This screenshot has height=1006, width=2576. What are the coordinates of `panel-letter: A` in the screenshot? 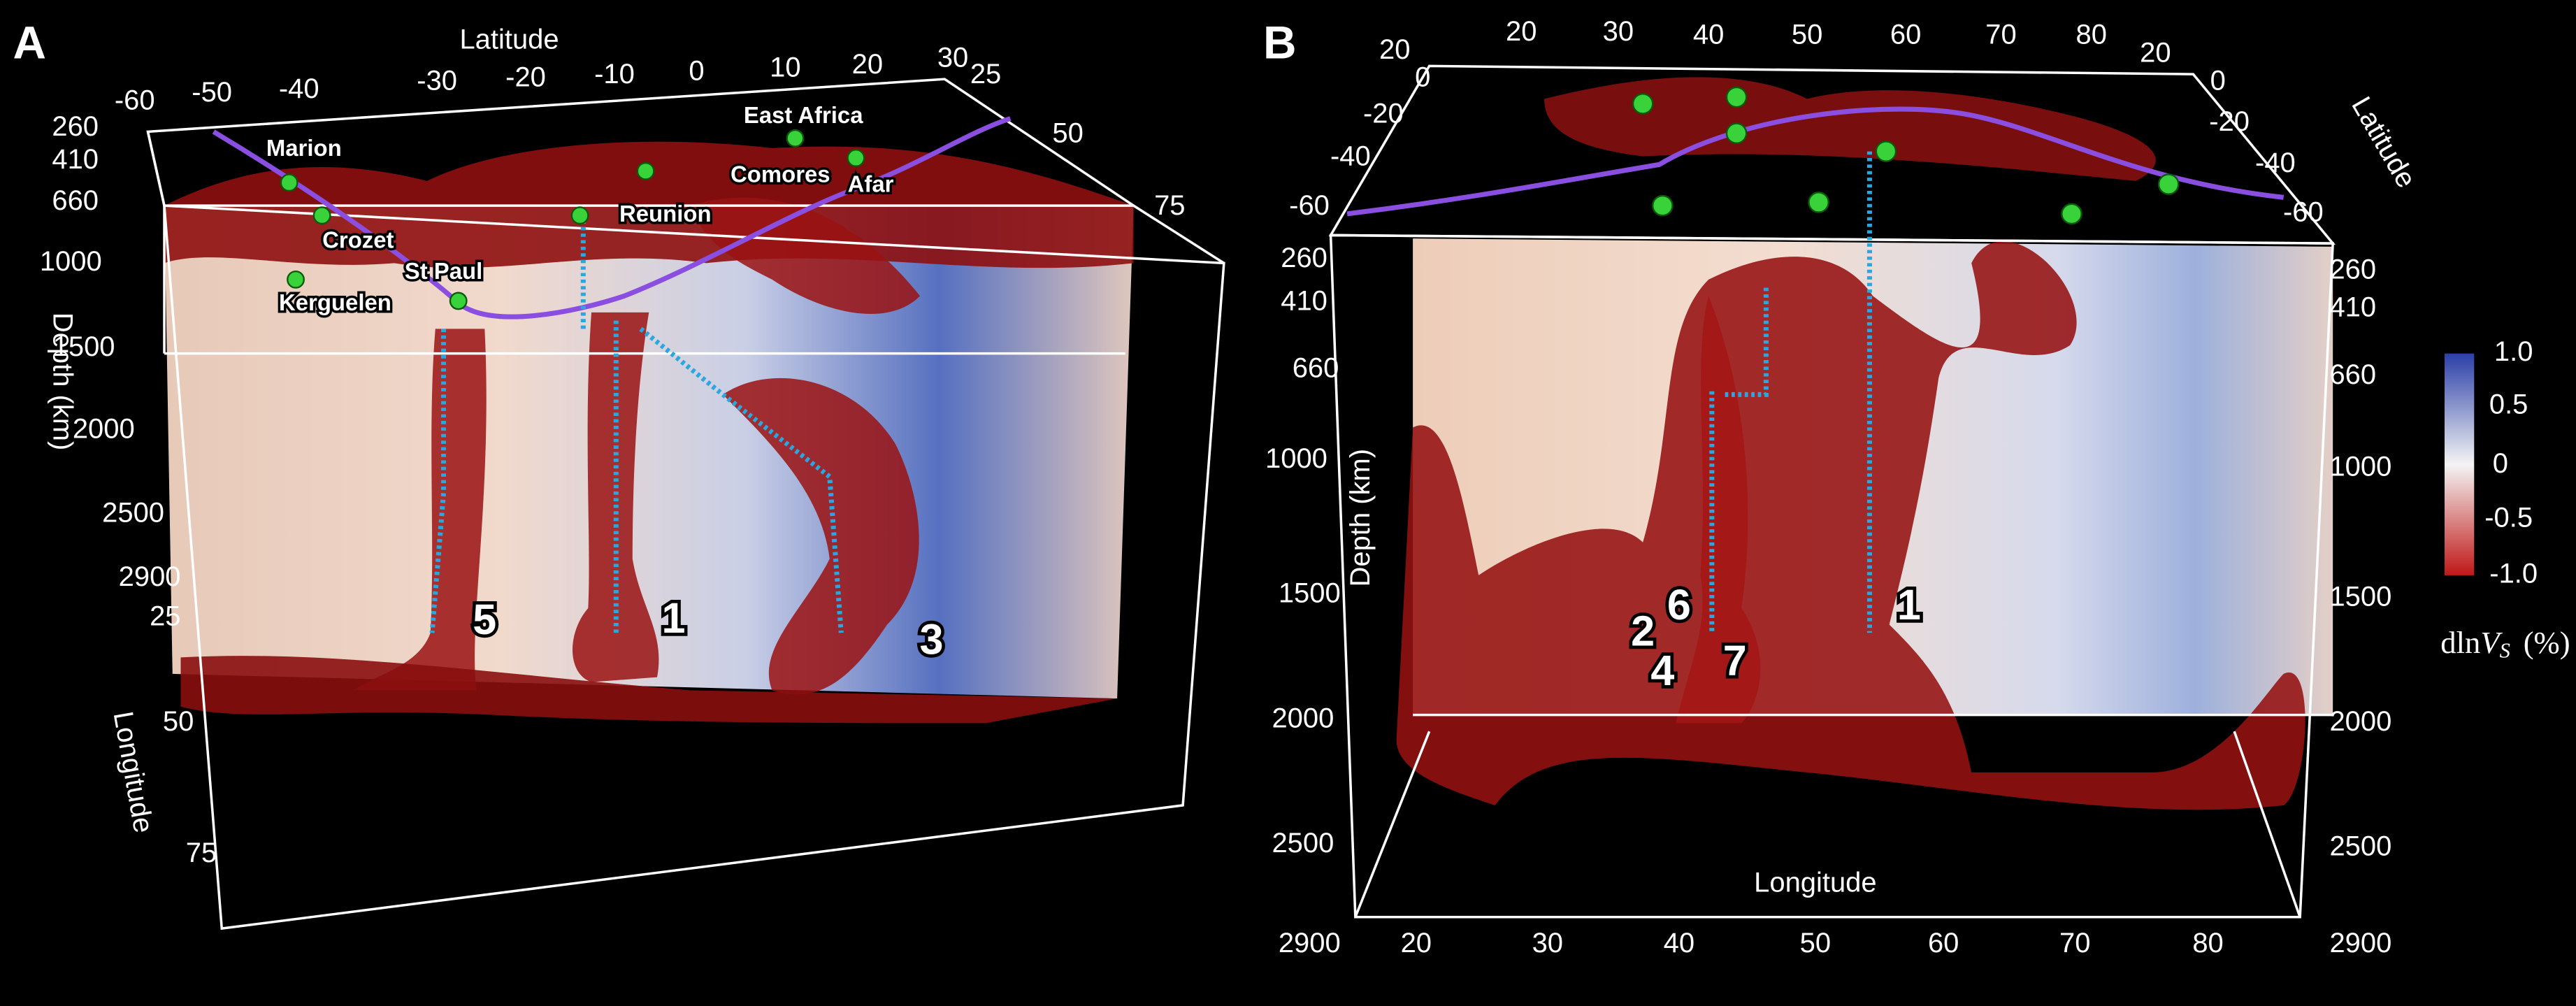 It's located at (30, 43).